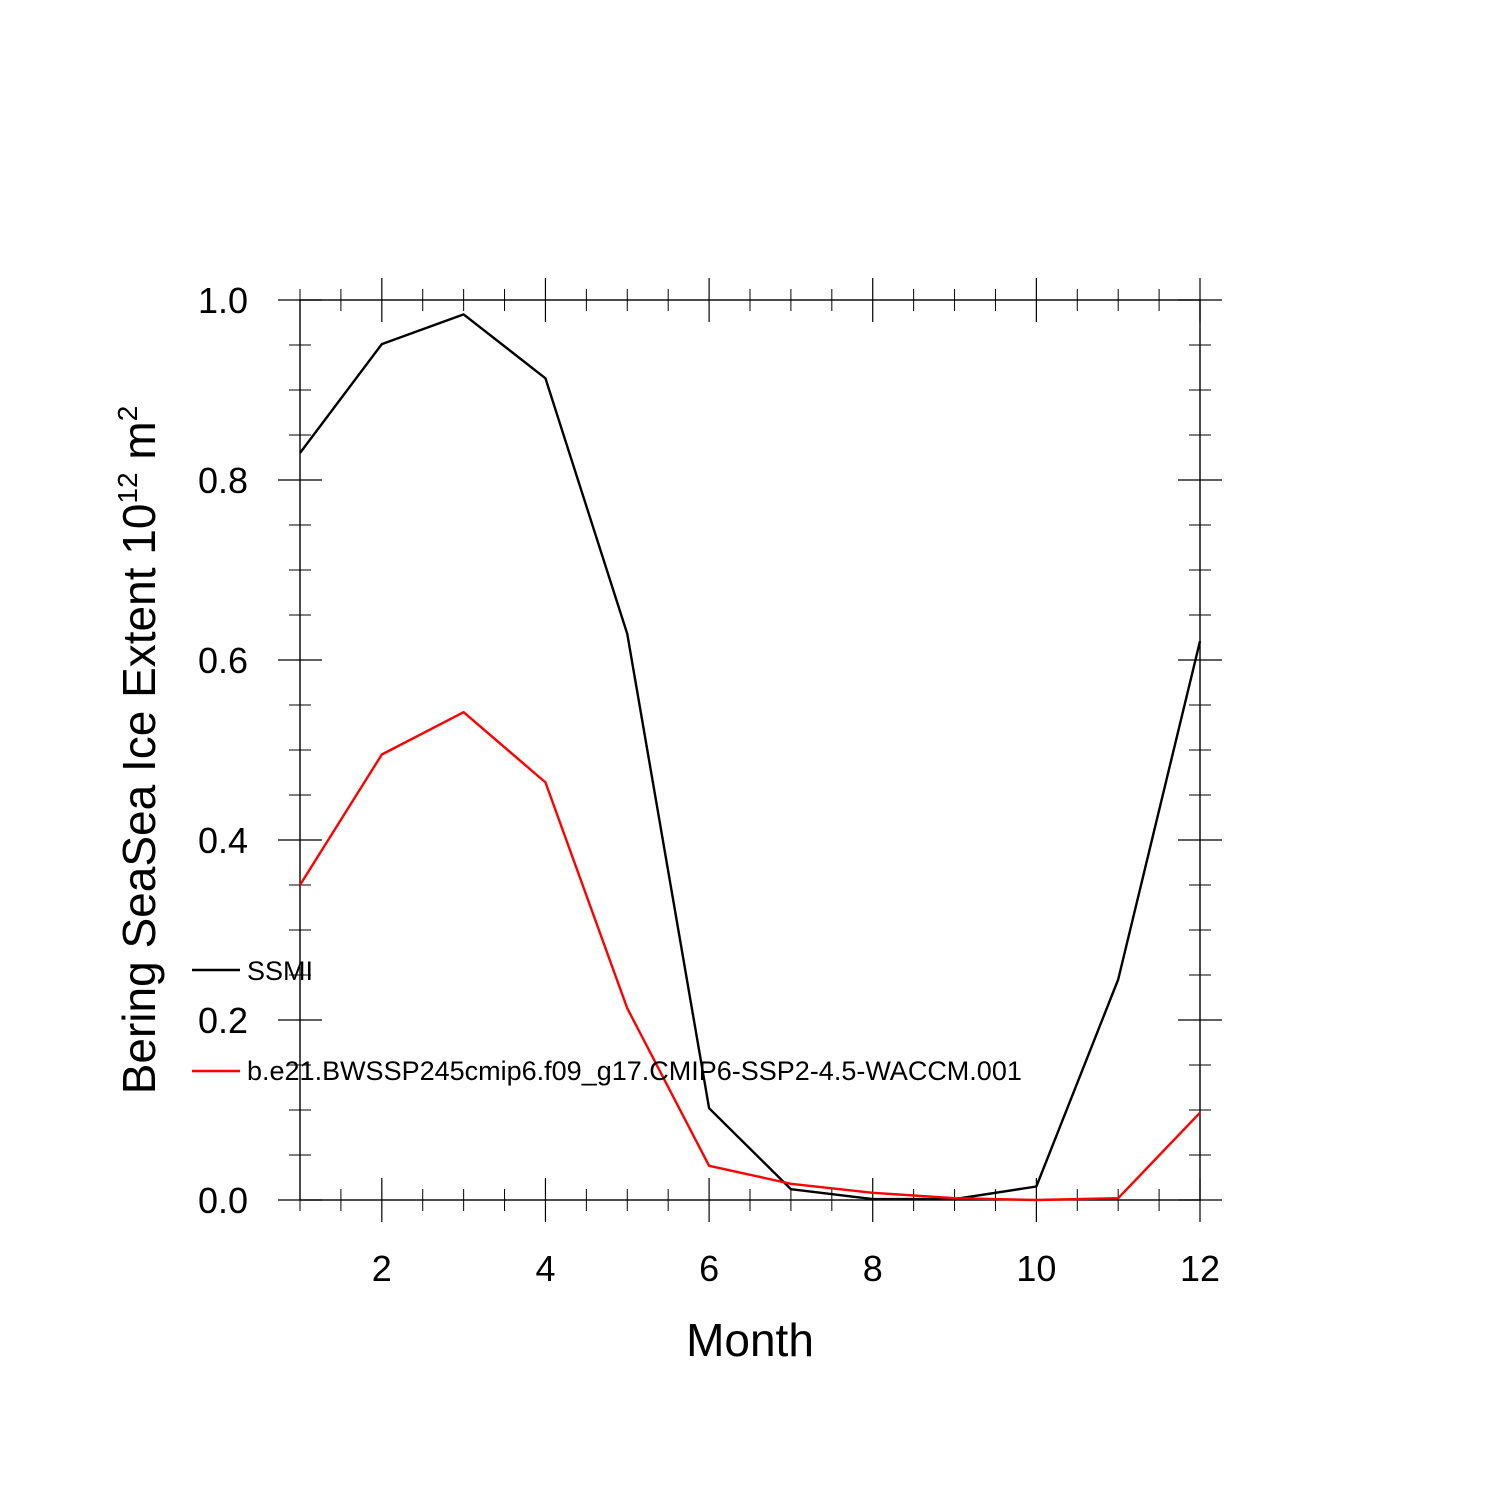 Image resolution: width=1500 pixels, height=1500 pixels. What do you see at coordinates (382, 1268) in the screenshot?
I see `x-tick-label: 2` at bounding box center [382, 1268].